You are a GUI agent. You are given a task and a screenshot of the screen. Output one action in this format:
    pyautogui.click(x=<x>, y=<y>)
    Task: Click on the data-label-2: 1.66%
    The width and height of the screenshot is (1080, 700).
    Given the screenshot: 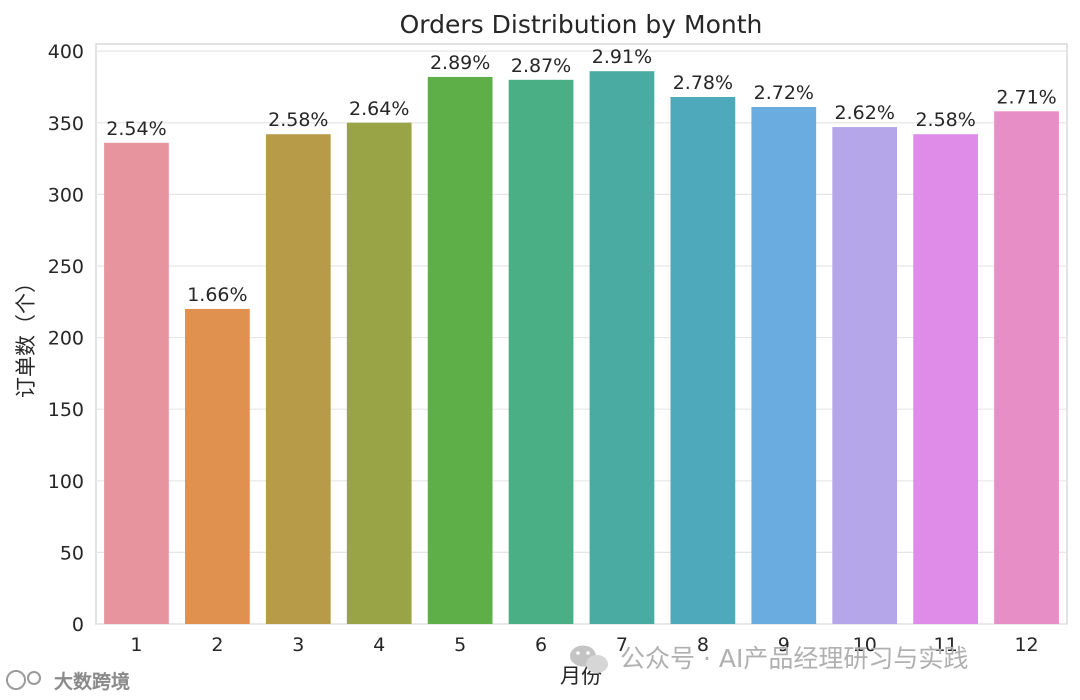 What is the action you would take?
    pyautogui.click(x=217, y=295)
    